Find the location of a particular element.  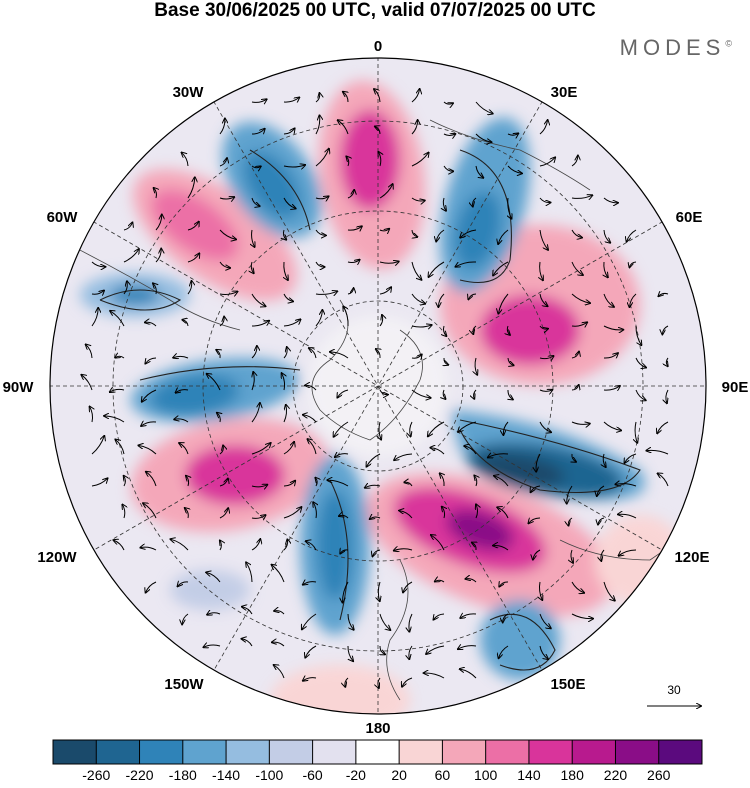

positive-core-southwest is located at coordinates (235, 475).